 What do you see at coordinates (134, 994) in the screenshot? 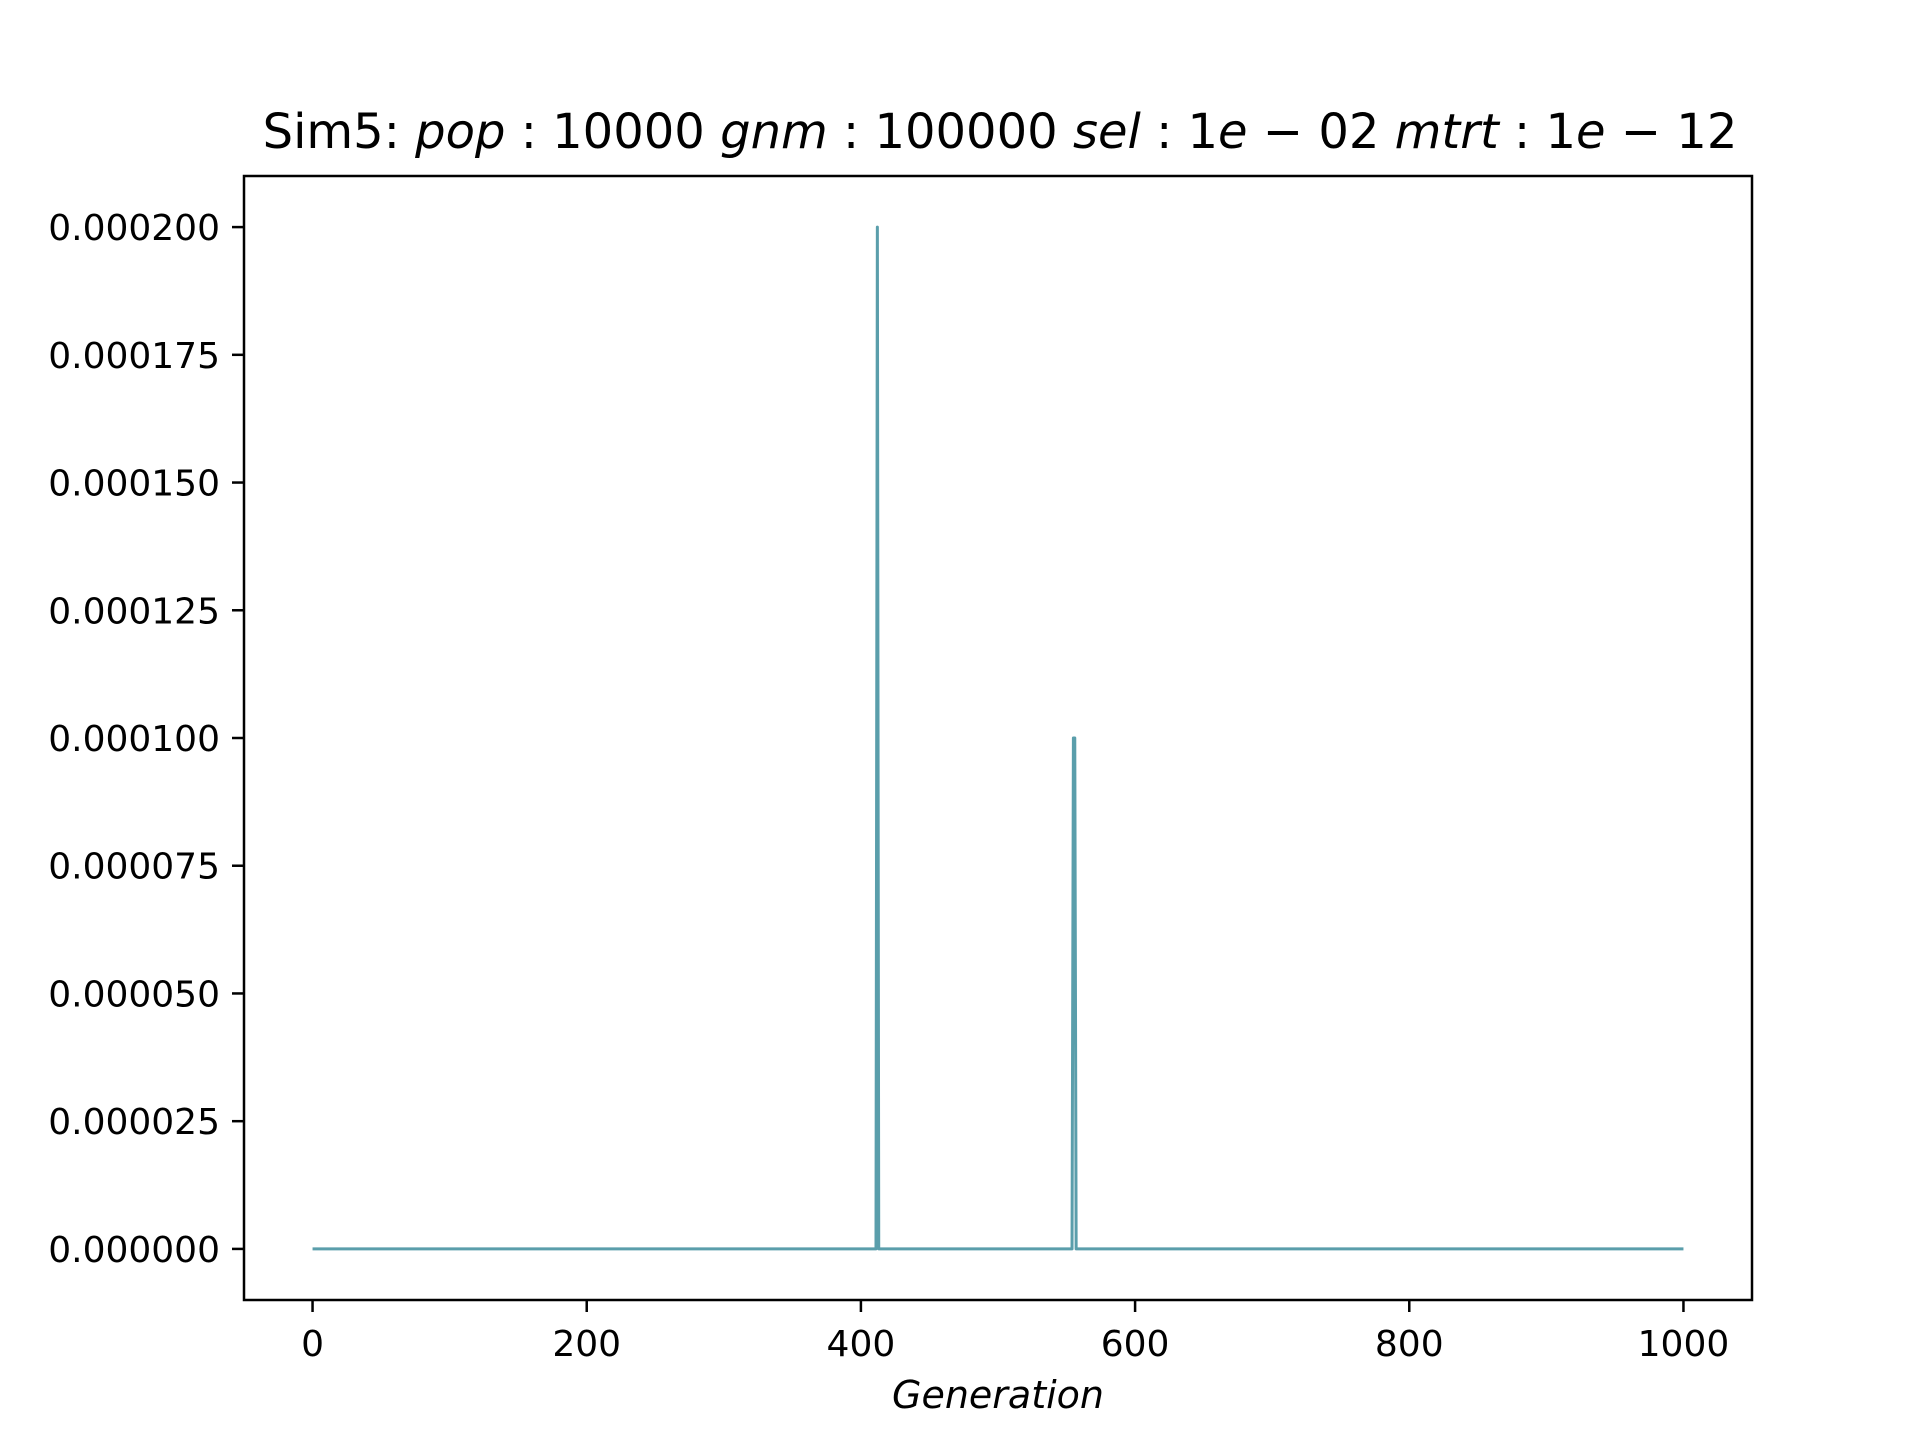
I see `y-tick-label: 0.000050` at bounding box center [134, 994].